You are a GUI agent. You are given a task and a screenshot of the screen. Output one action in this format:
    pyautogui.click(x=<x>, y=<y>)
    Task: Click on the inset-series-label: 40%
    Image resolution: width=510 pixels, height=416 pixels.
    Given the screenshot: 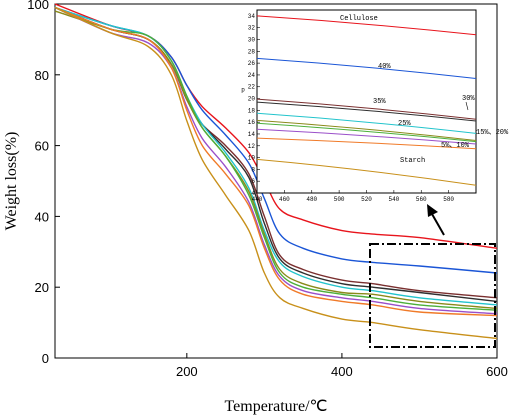 What is the action you would take?
    pyautogui.click(x=384, y=67)
    